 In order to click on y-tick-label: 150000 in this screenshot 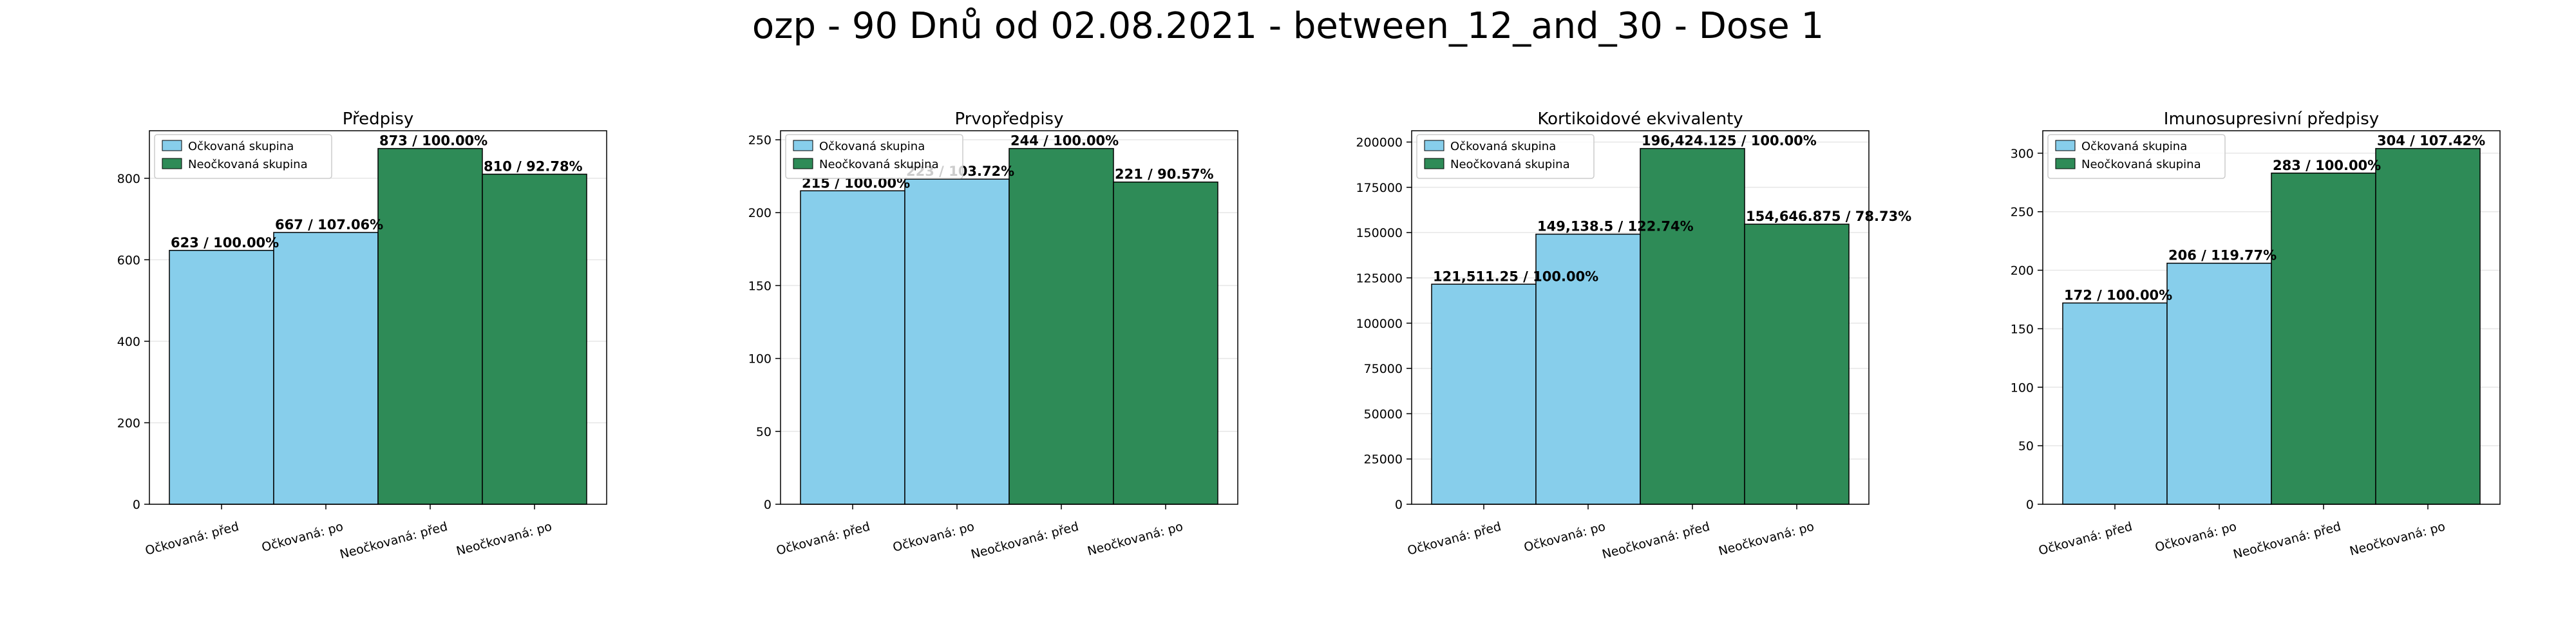, I will do `click(1380, 233)`.